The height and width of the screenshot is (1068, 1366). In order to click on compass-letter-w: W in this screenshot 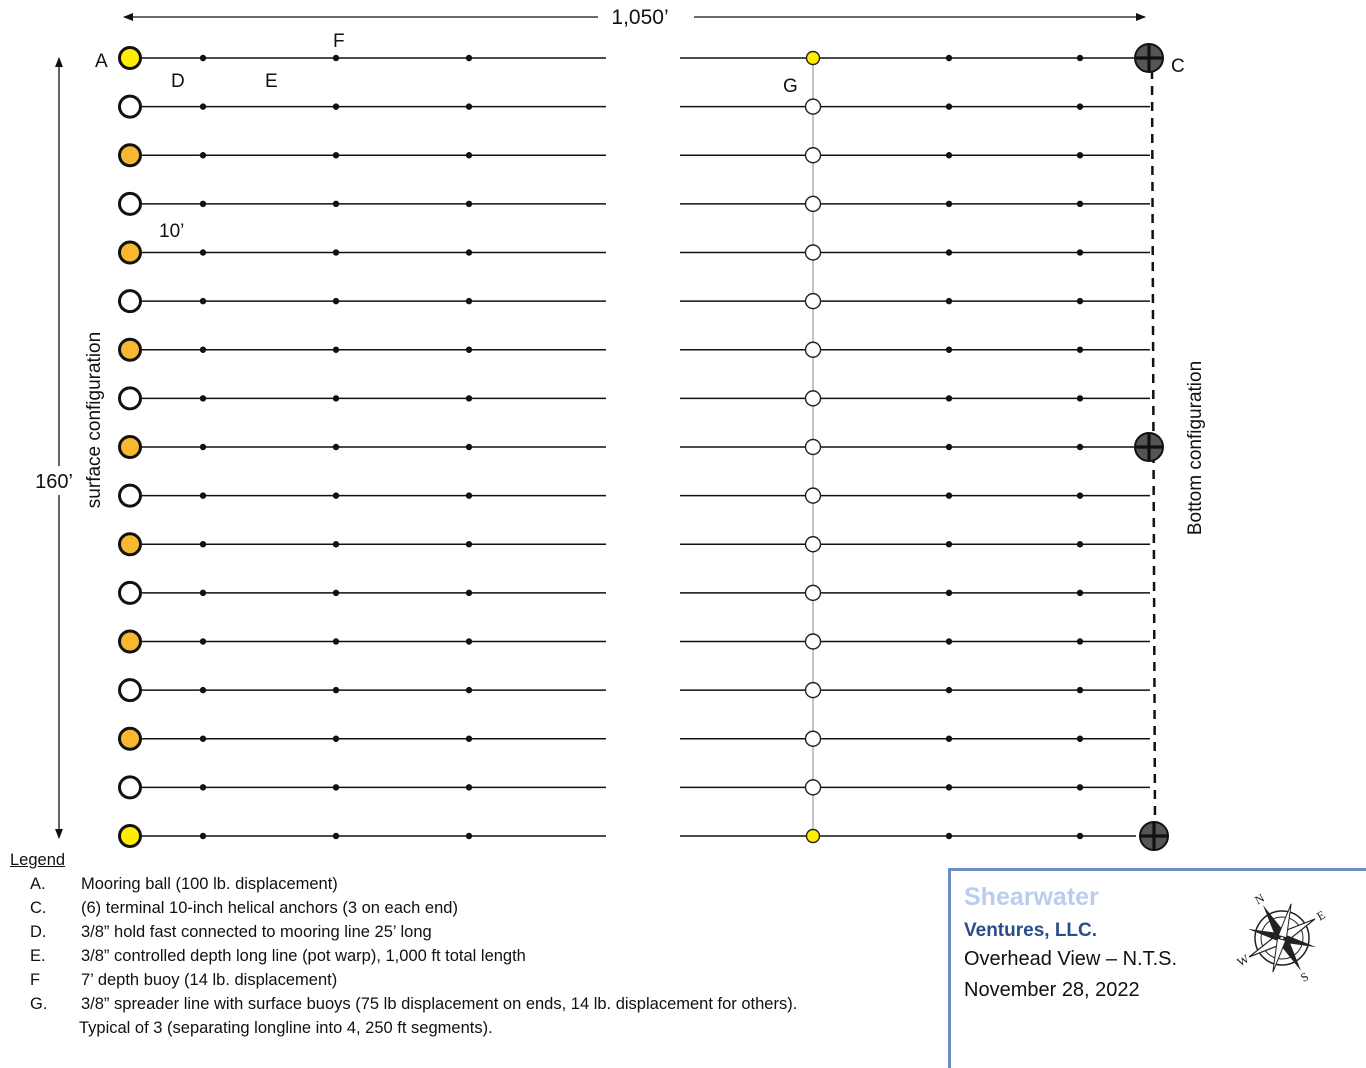, I will do `click(1243, 960)`.